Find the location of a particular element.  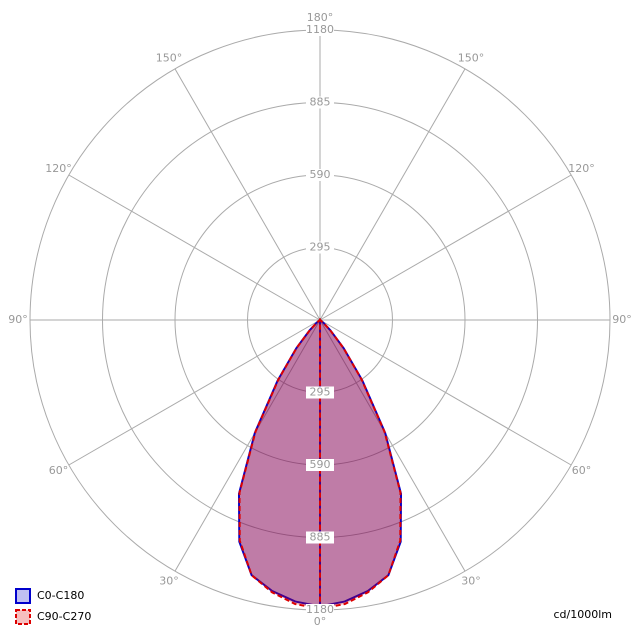

series is located at coordinates (320, 464).